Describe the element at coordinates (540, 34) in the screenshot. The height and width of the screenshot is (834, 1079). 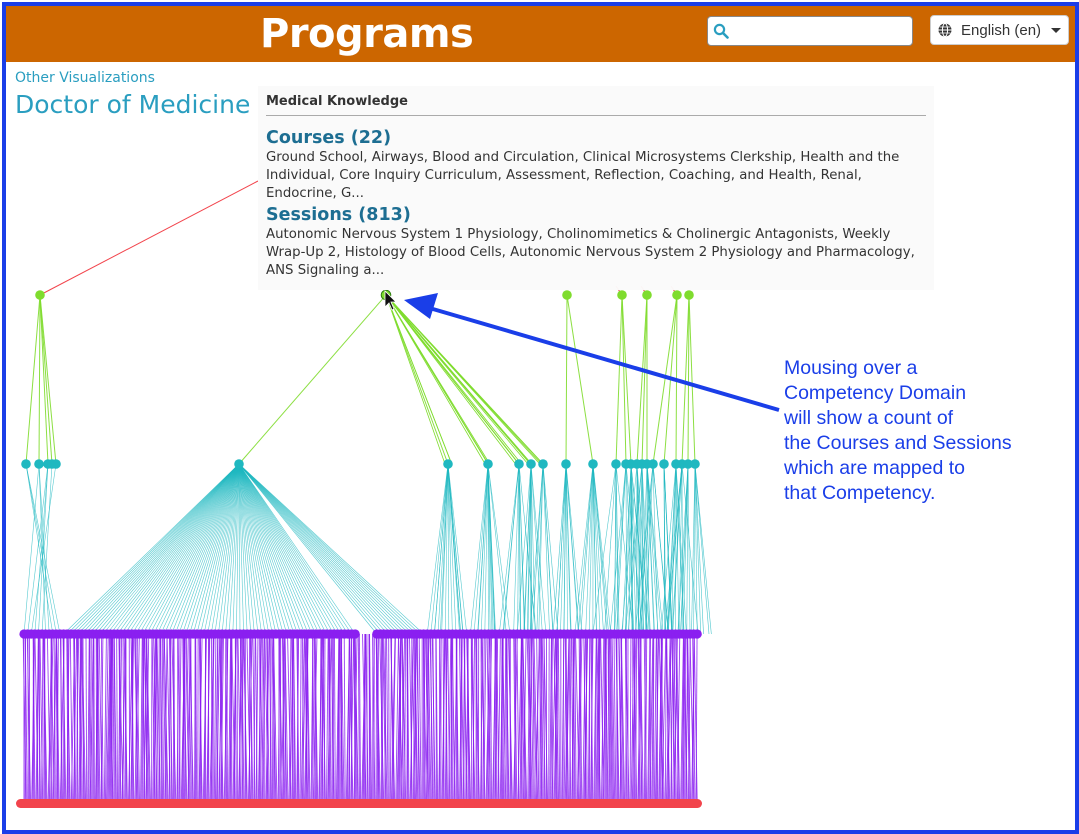
I see `top-header-bar: Programs English (en)` at that location.